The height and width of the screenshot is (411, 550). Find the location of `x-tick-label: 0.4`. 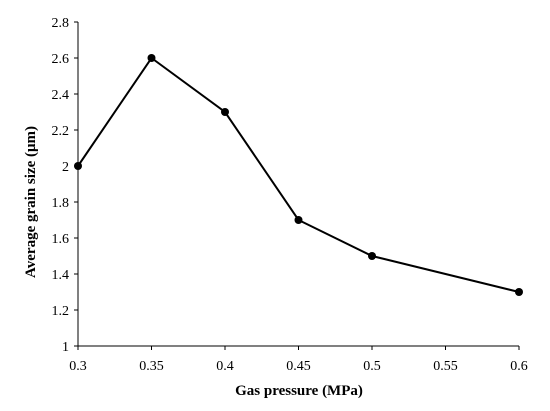

x-tick-label: 0.4 is located at coordinates (225, 366).